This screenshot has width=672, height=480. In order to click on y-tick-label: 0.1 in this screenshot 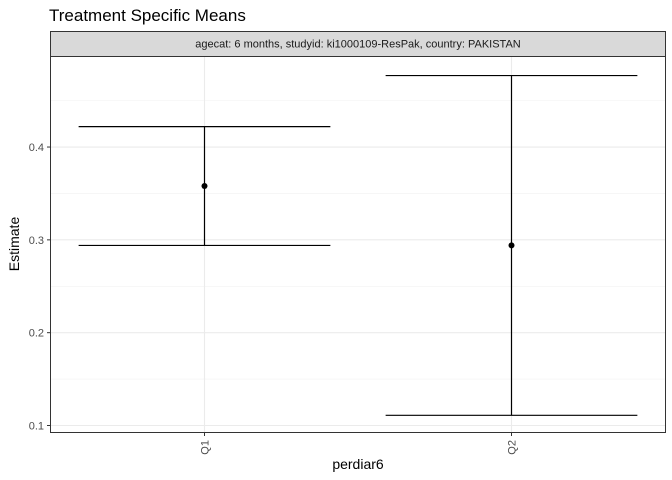, I will do `click(36, 427)`.